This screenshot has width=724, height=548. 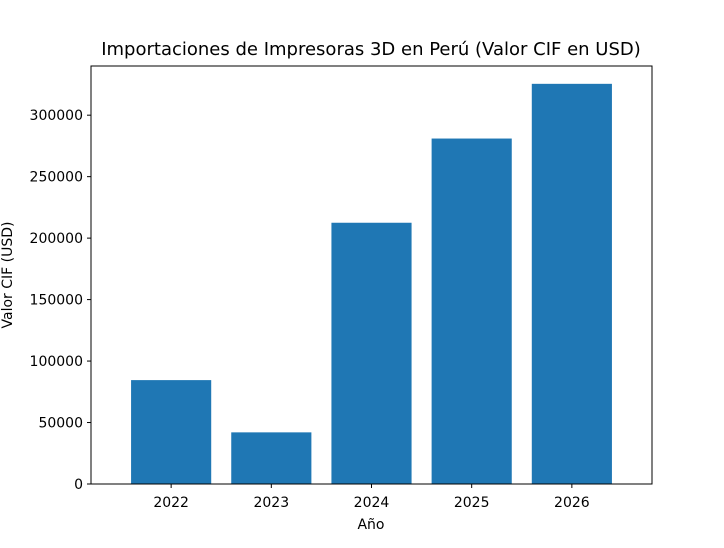 I want to click on y-tick-label: 200000, so click(x=56, y=239).